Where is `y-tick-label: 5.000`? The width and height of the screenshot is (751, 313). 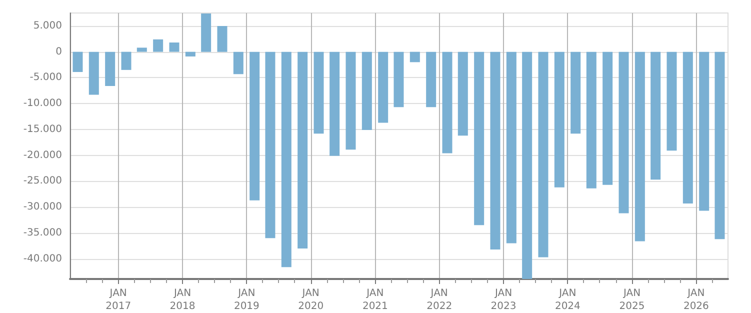 y-tick-label: 5.000 is located at coordinates (47, 26).